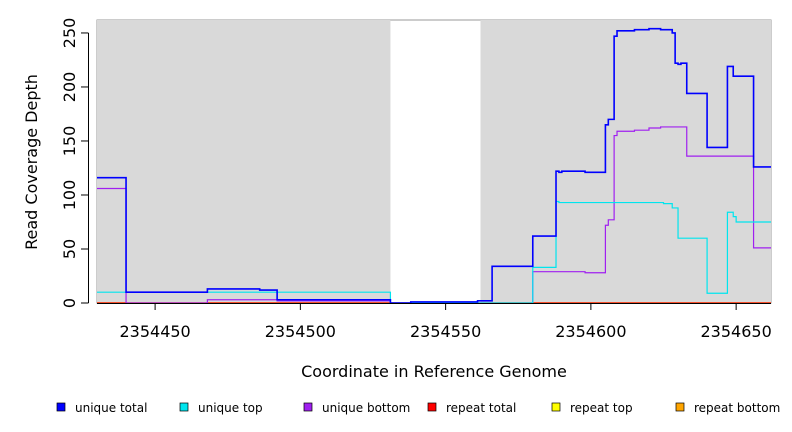 Image resolution: width=792 pixels, height=432 pixels. I want to click on legend-label: repeat total, so click(481, 408).